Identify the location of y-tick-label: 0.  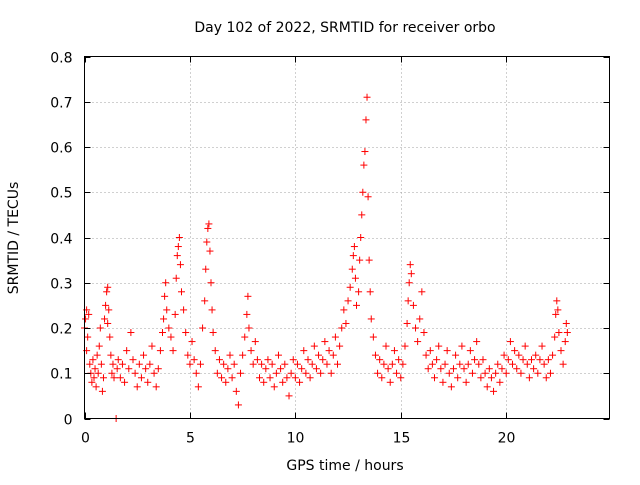
(68, 421).